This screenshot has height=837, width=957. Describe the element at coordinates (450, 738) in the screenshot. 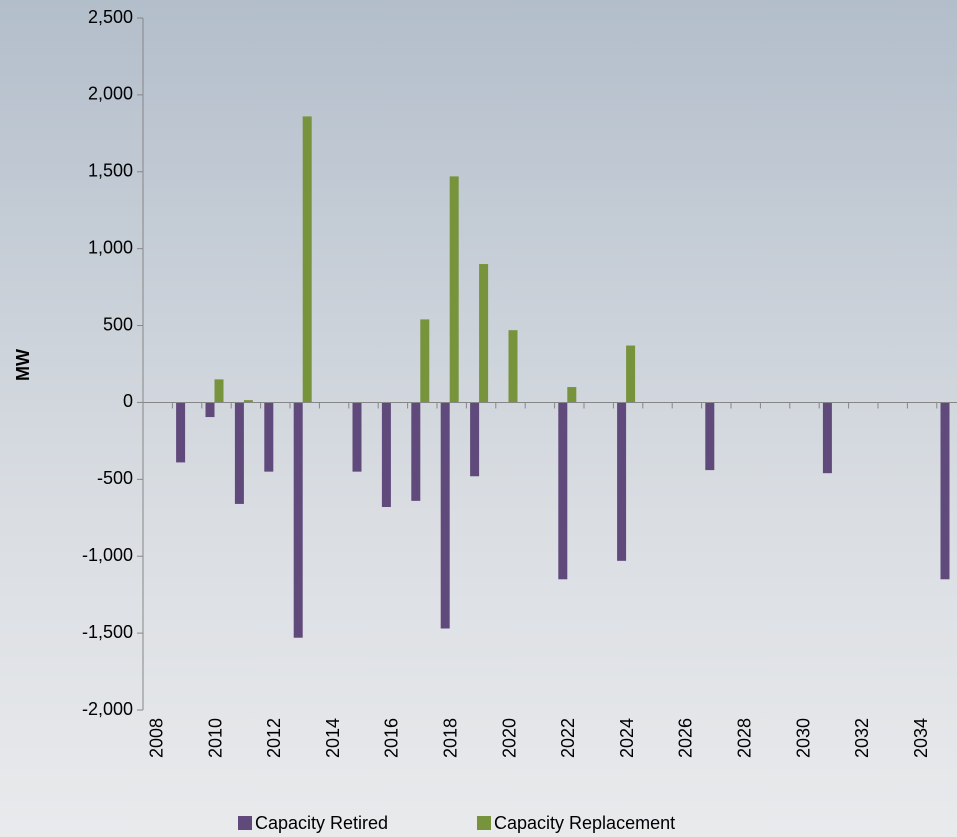

I see `x-tick-label: 2018` at that location.